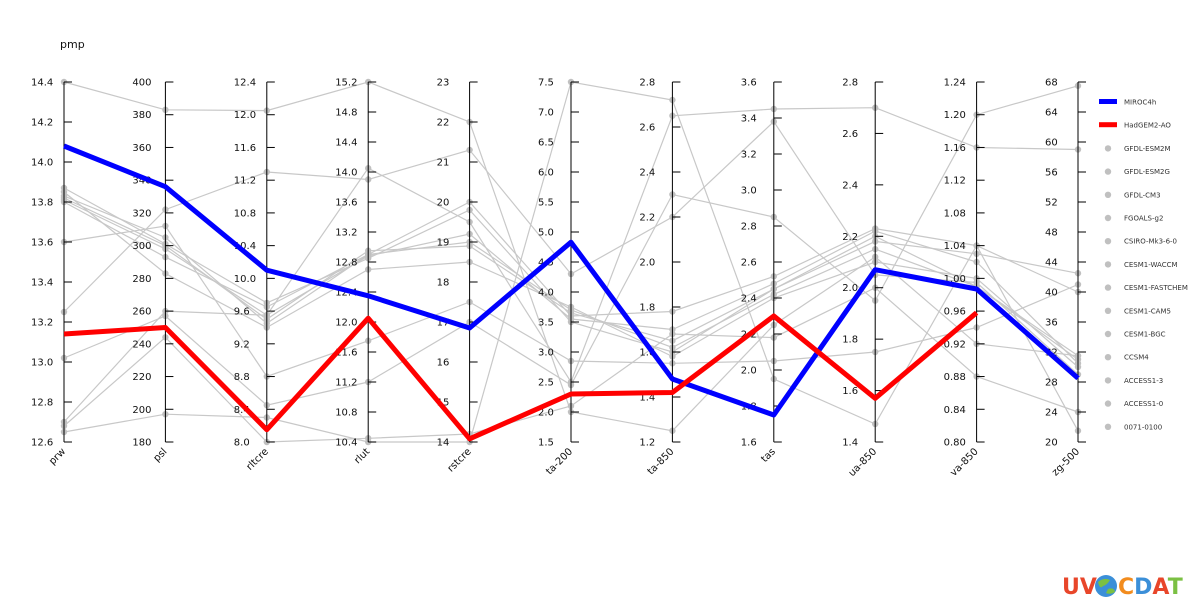  I want to click on tick-label: 14.8, so click(346, 113).